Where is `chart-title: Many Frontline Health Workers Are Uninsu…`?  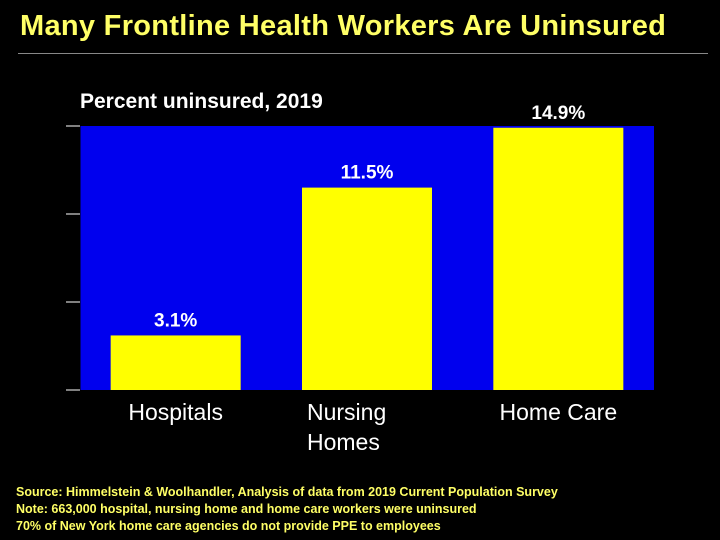
chart-title: Many Frontline Health Workers Are Uninsu… is located at coordinates (343, 26).